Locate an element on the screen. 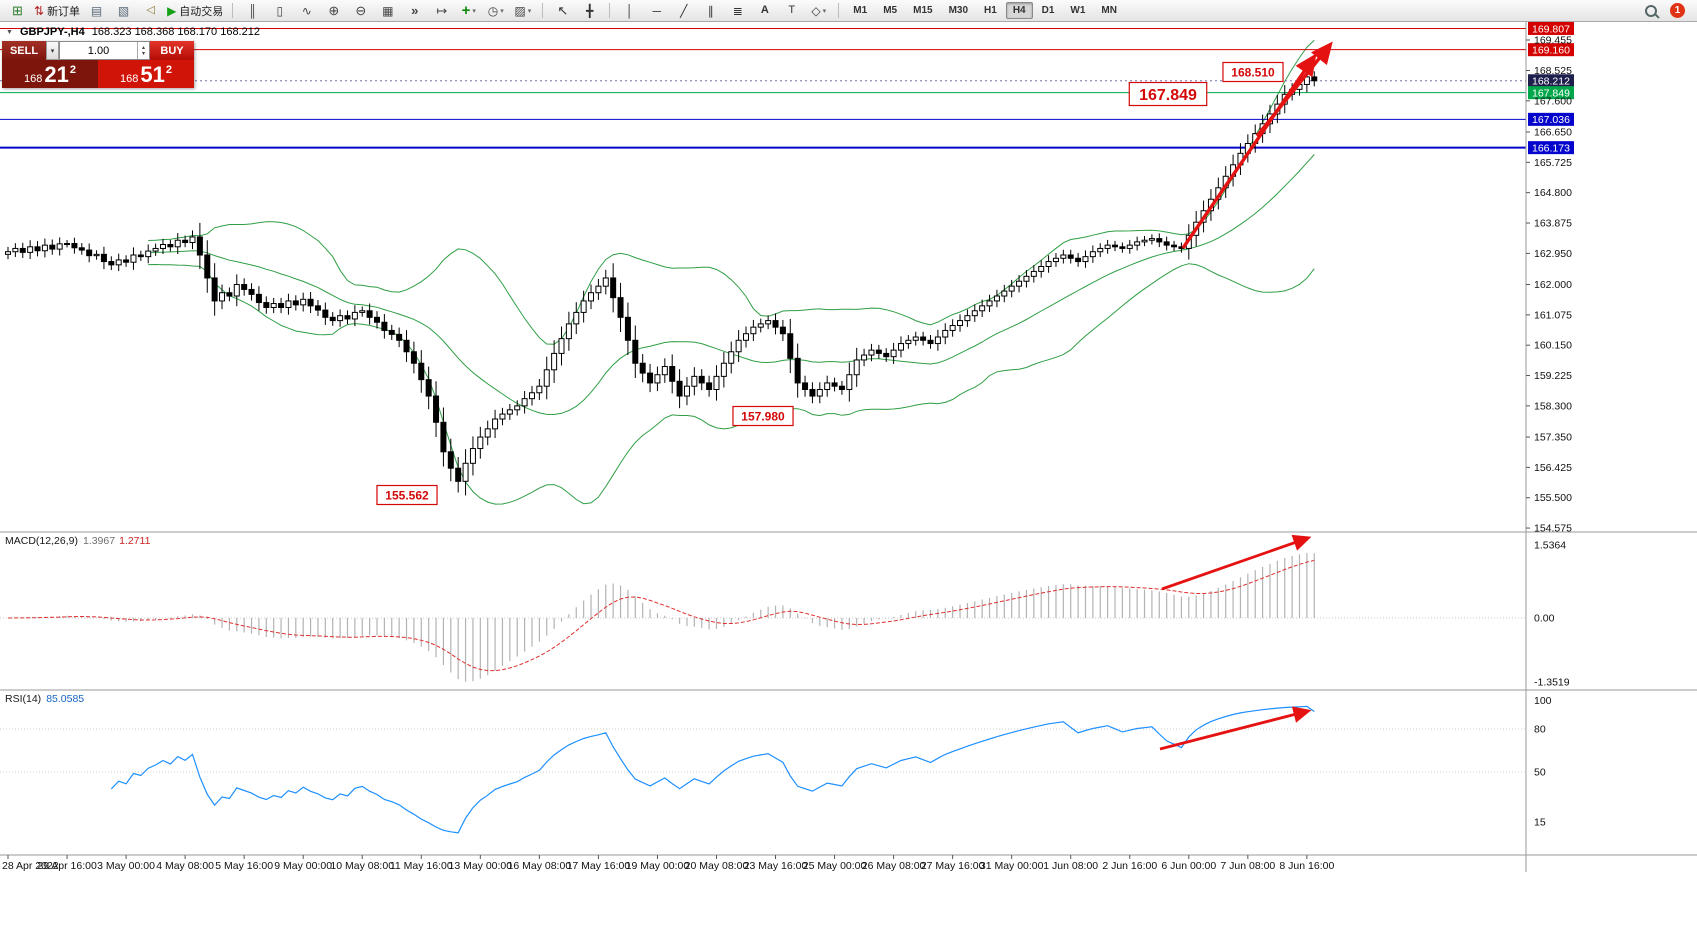 Image resolution: width=1697 pixels, height=944 pixels. svg-text: 16 May 08:00 is located at coordinates (540, 866).